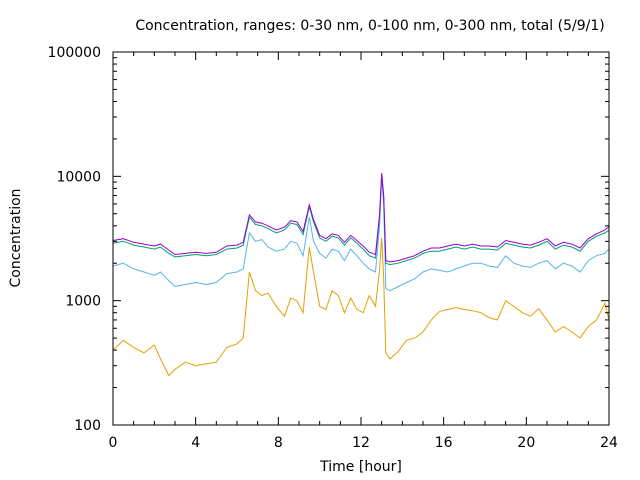  Describe the element at coordinates (16, 237) in the screenshot. I see `y-axis-label: Concentration` at that location.